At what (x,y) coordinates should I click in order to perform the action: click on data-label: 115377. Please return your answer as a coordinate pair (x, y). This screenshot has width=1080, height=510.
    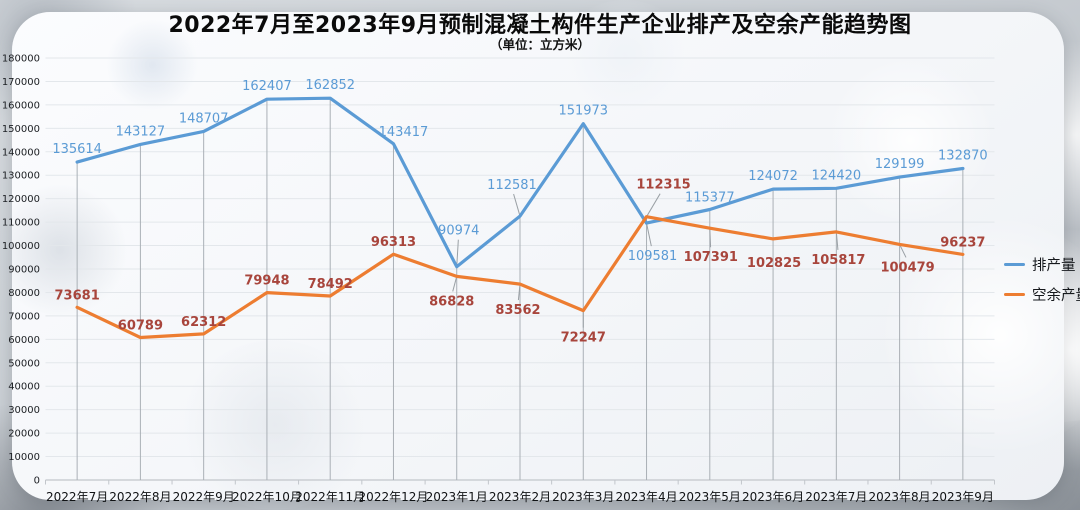
    Looking at the image, I should click on (710, 198).